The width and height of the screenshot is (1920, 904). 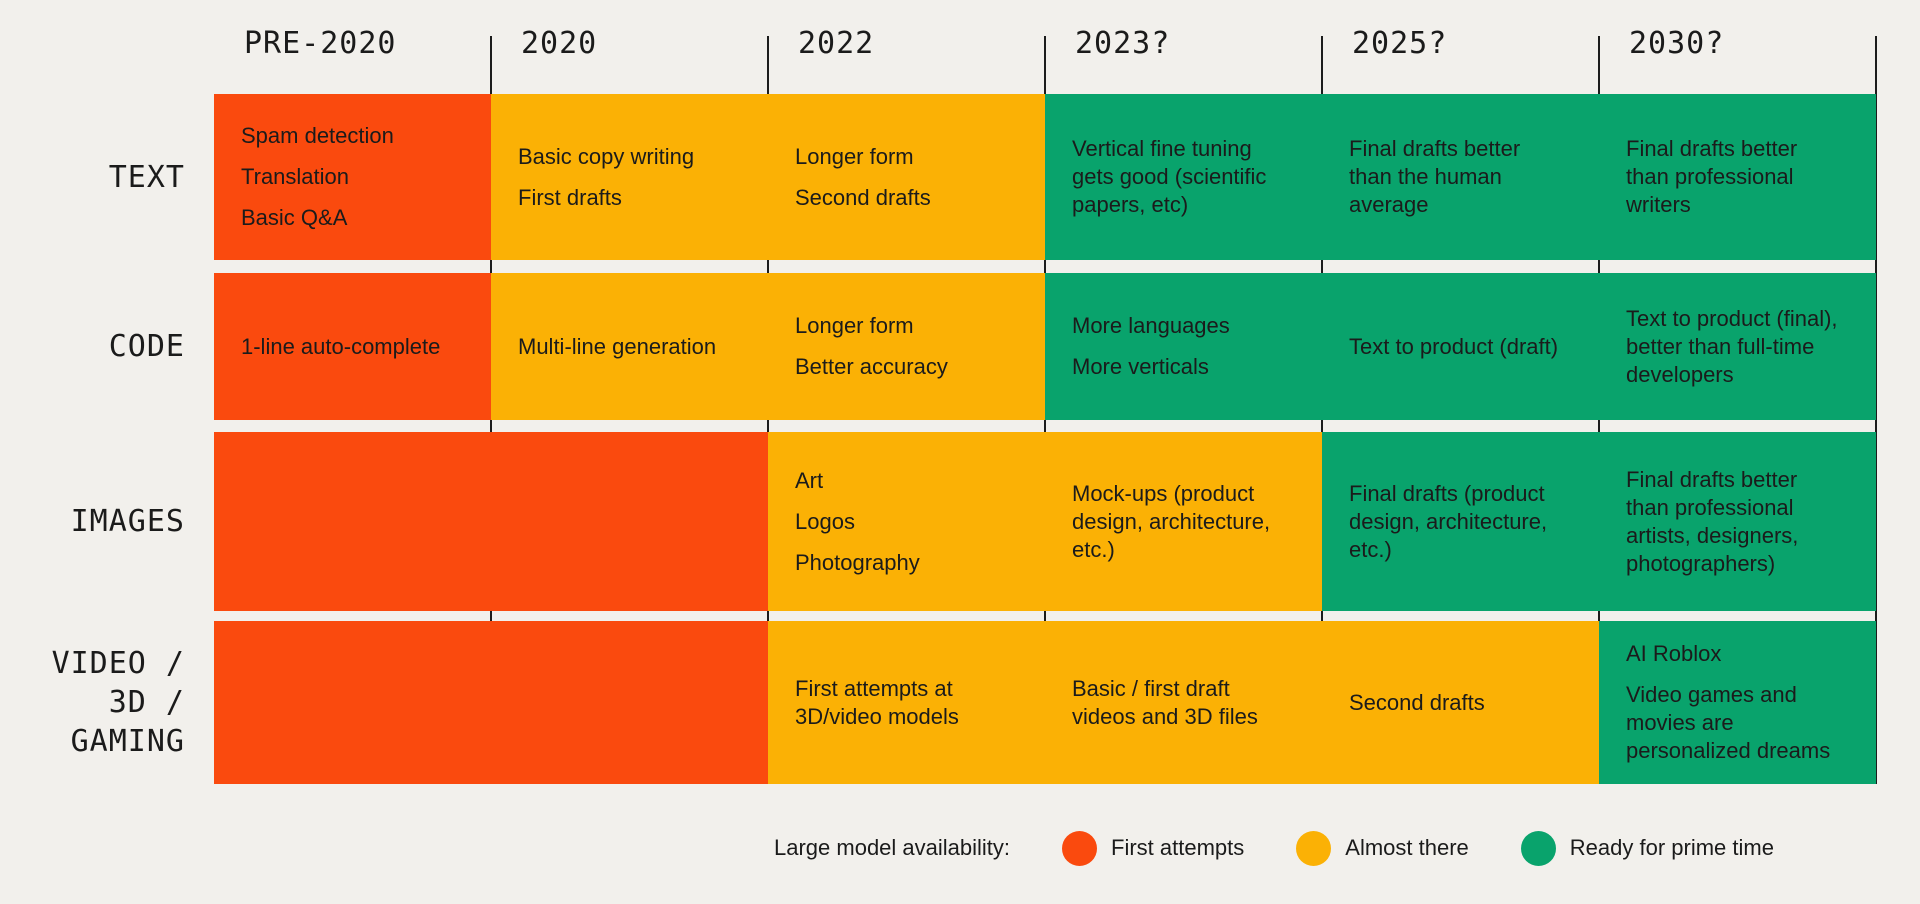 I want to click on cell-item: Translation, so click(x=295, y=176).